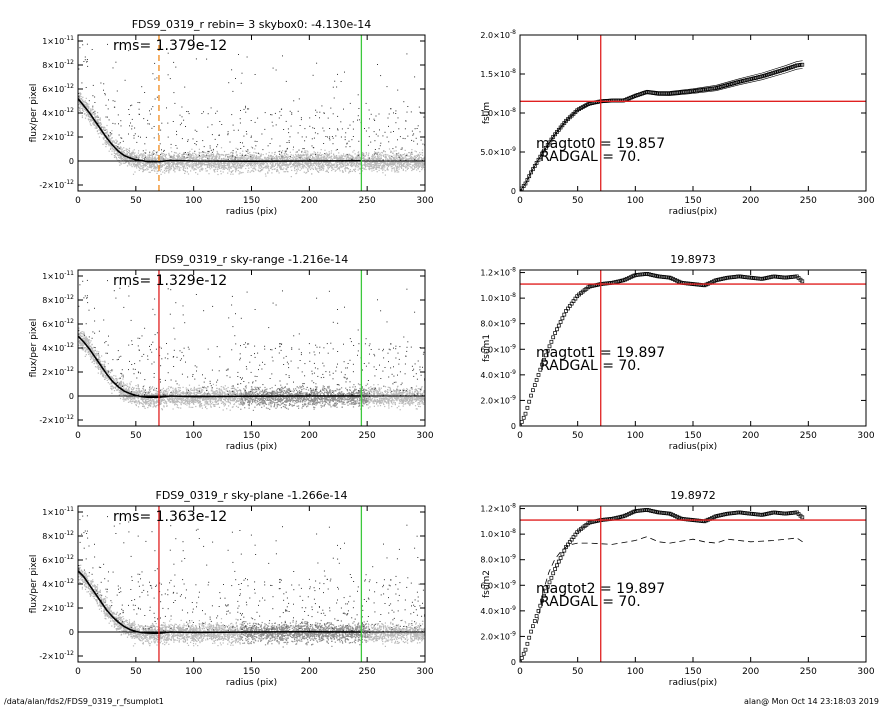  I want to click on panel-title: FDS9_0319_r rebin= 3 skybox0: -4.130e-14, so click(252, 24).